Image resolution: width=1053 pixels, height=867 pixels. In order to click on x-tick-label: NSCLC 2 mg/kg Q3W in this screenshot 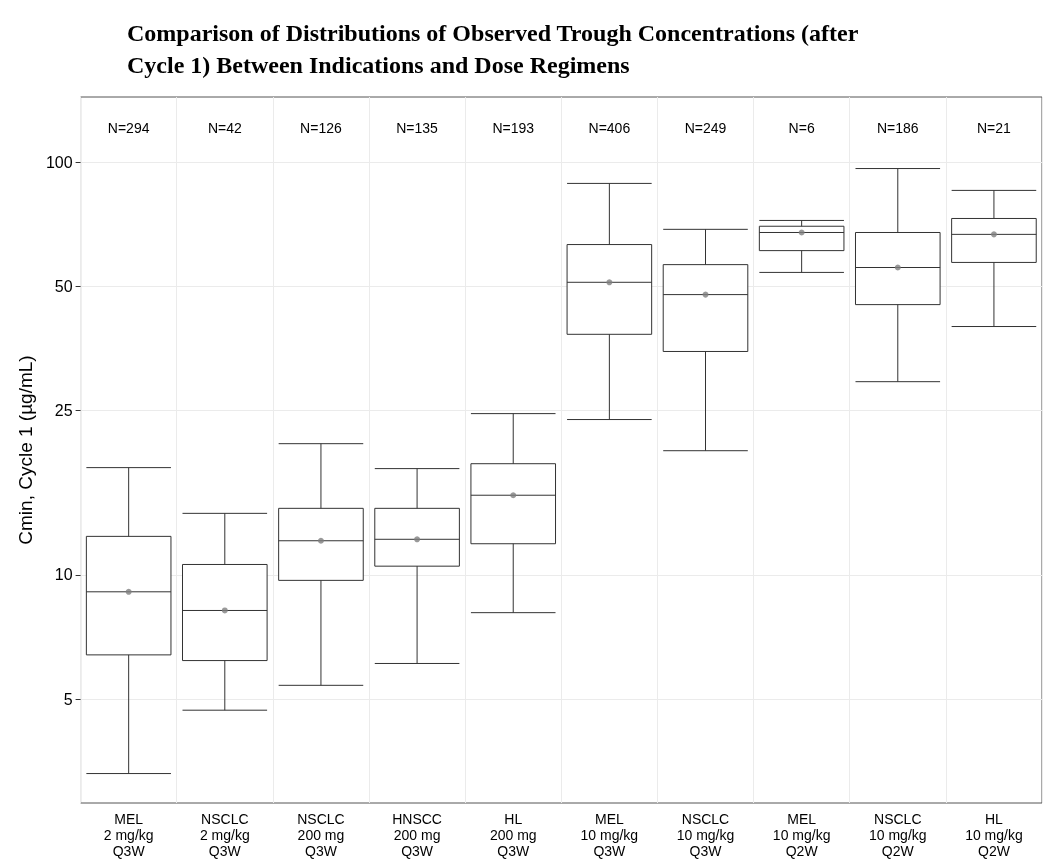, I will do `click(224, 835)`.